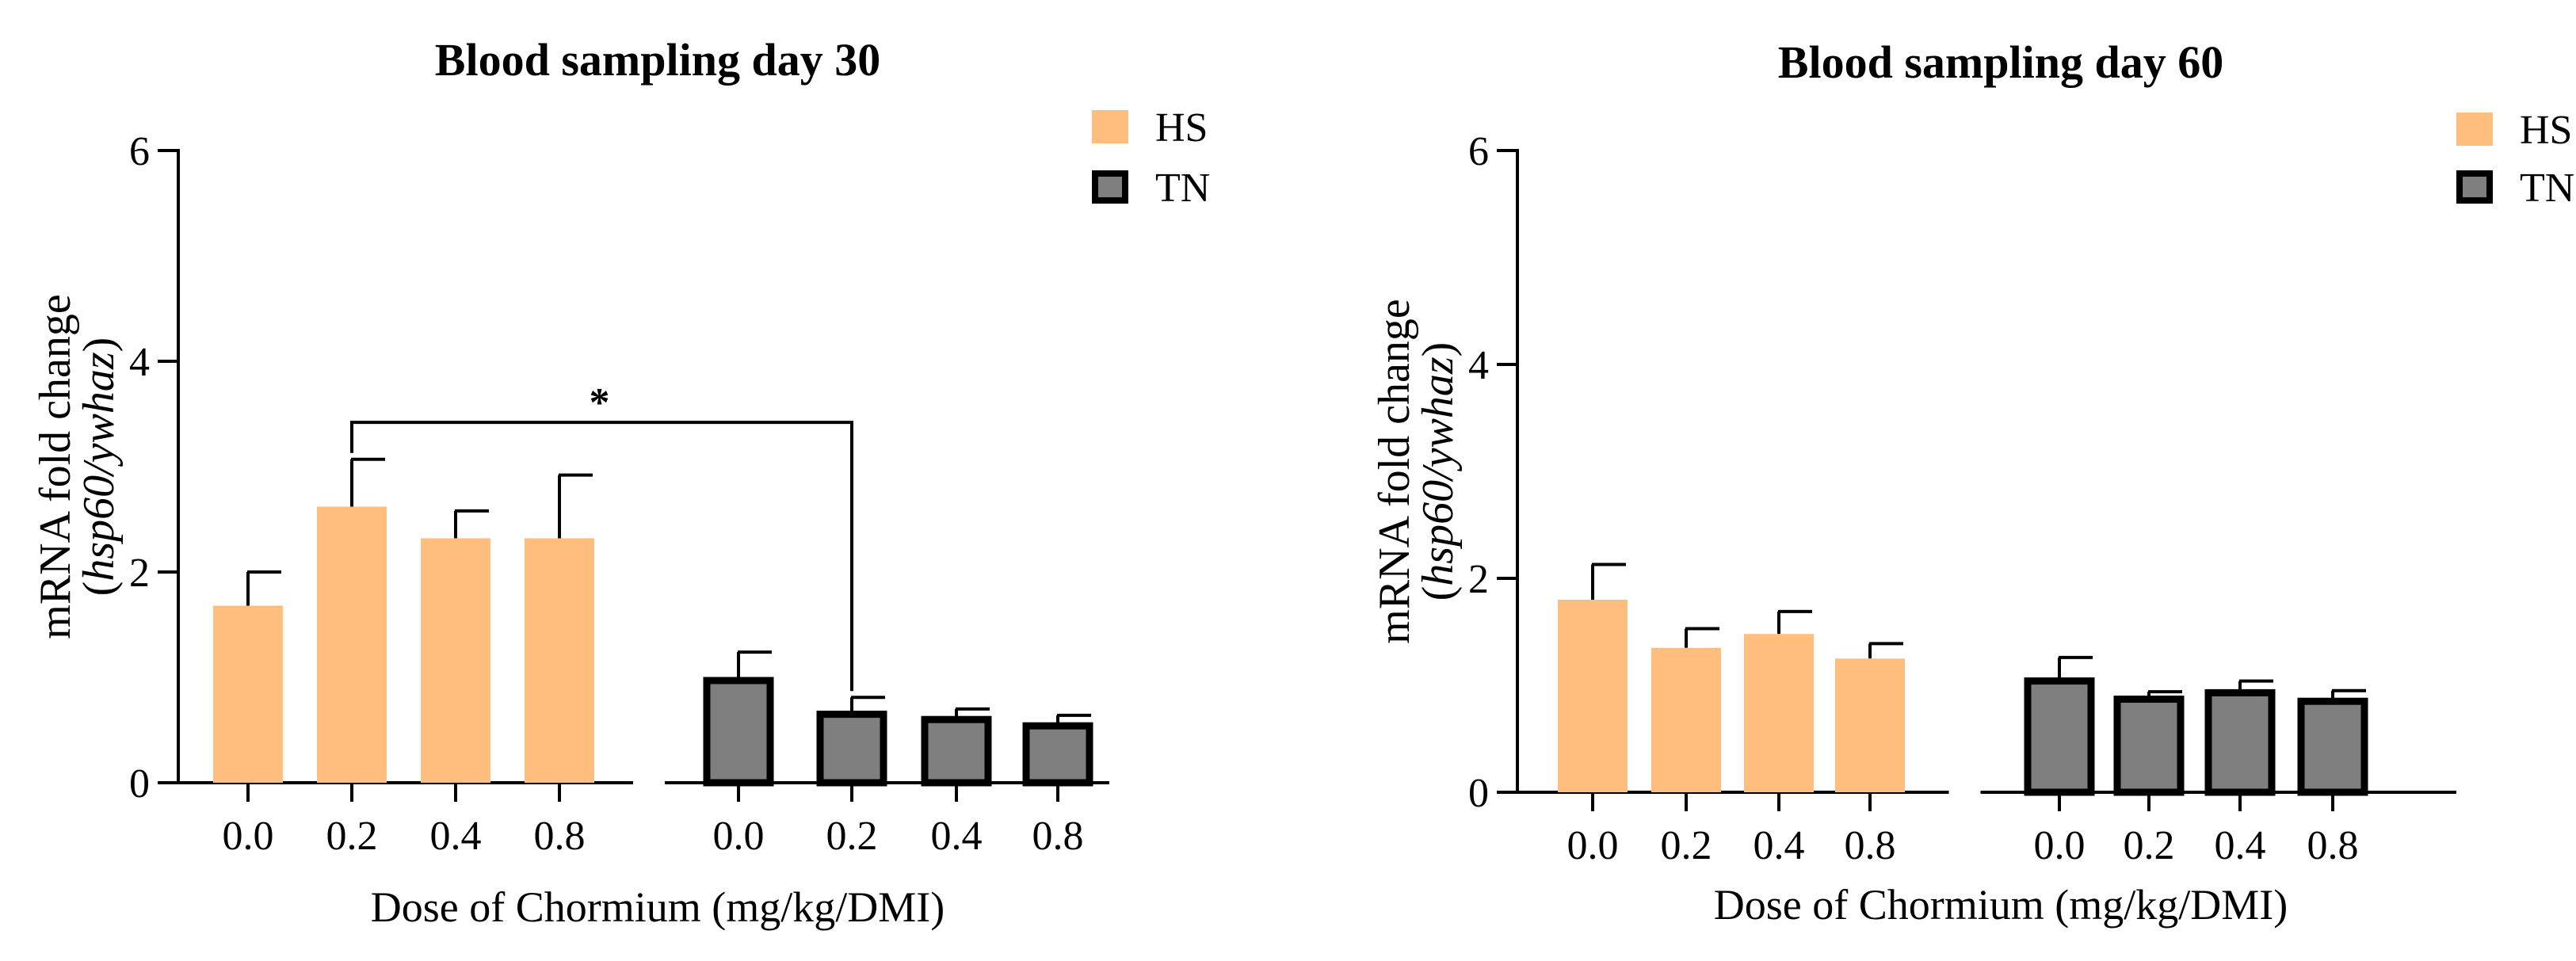 This screenshot has height=961, width=2576. Describe the element at coordinates (2001, 62) in the screenshot. I see `chart-title: Blood sampling day 60` at that location.